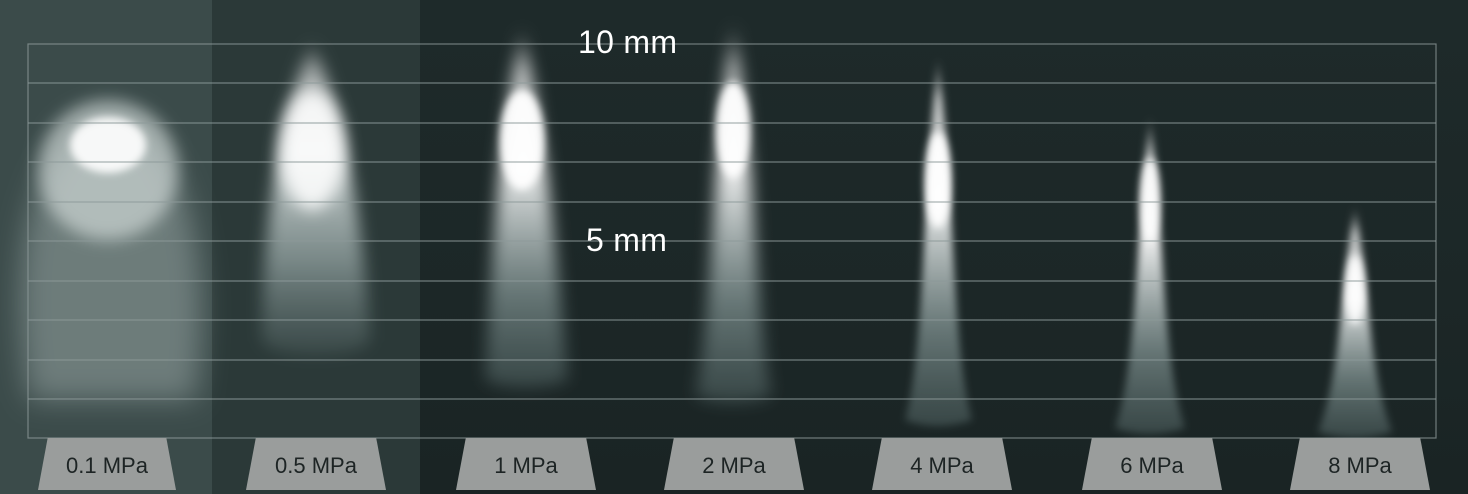 The width and height of the screenshot is (1468, 494). I want to click on pressure-label-text: 2 MPa, so click(734, 465).